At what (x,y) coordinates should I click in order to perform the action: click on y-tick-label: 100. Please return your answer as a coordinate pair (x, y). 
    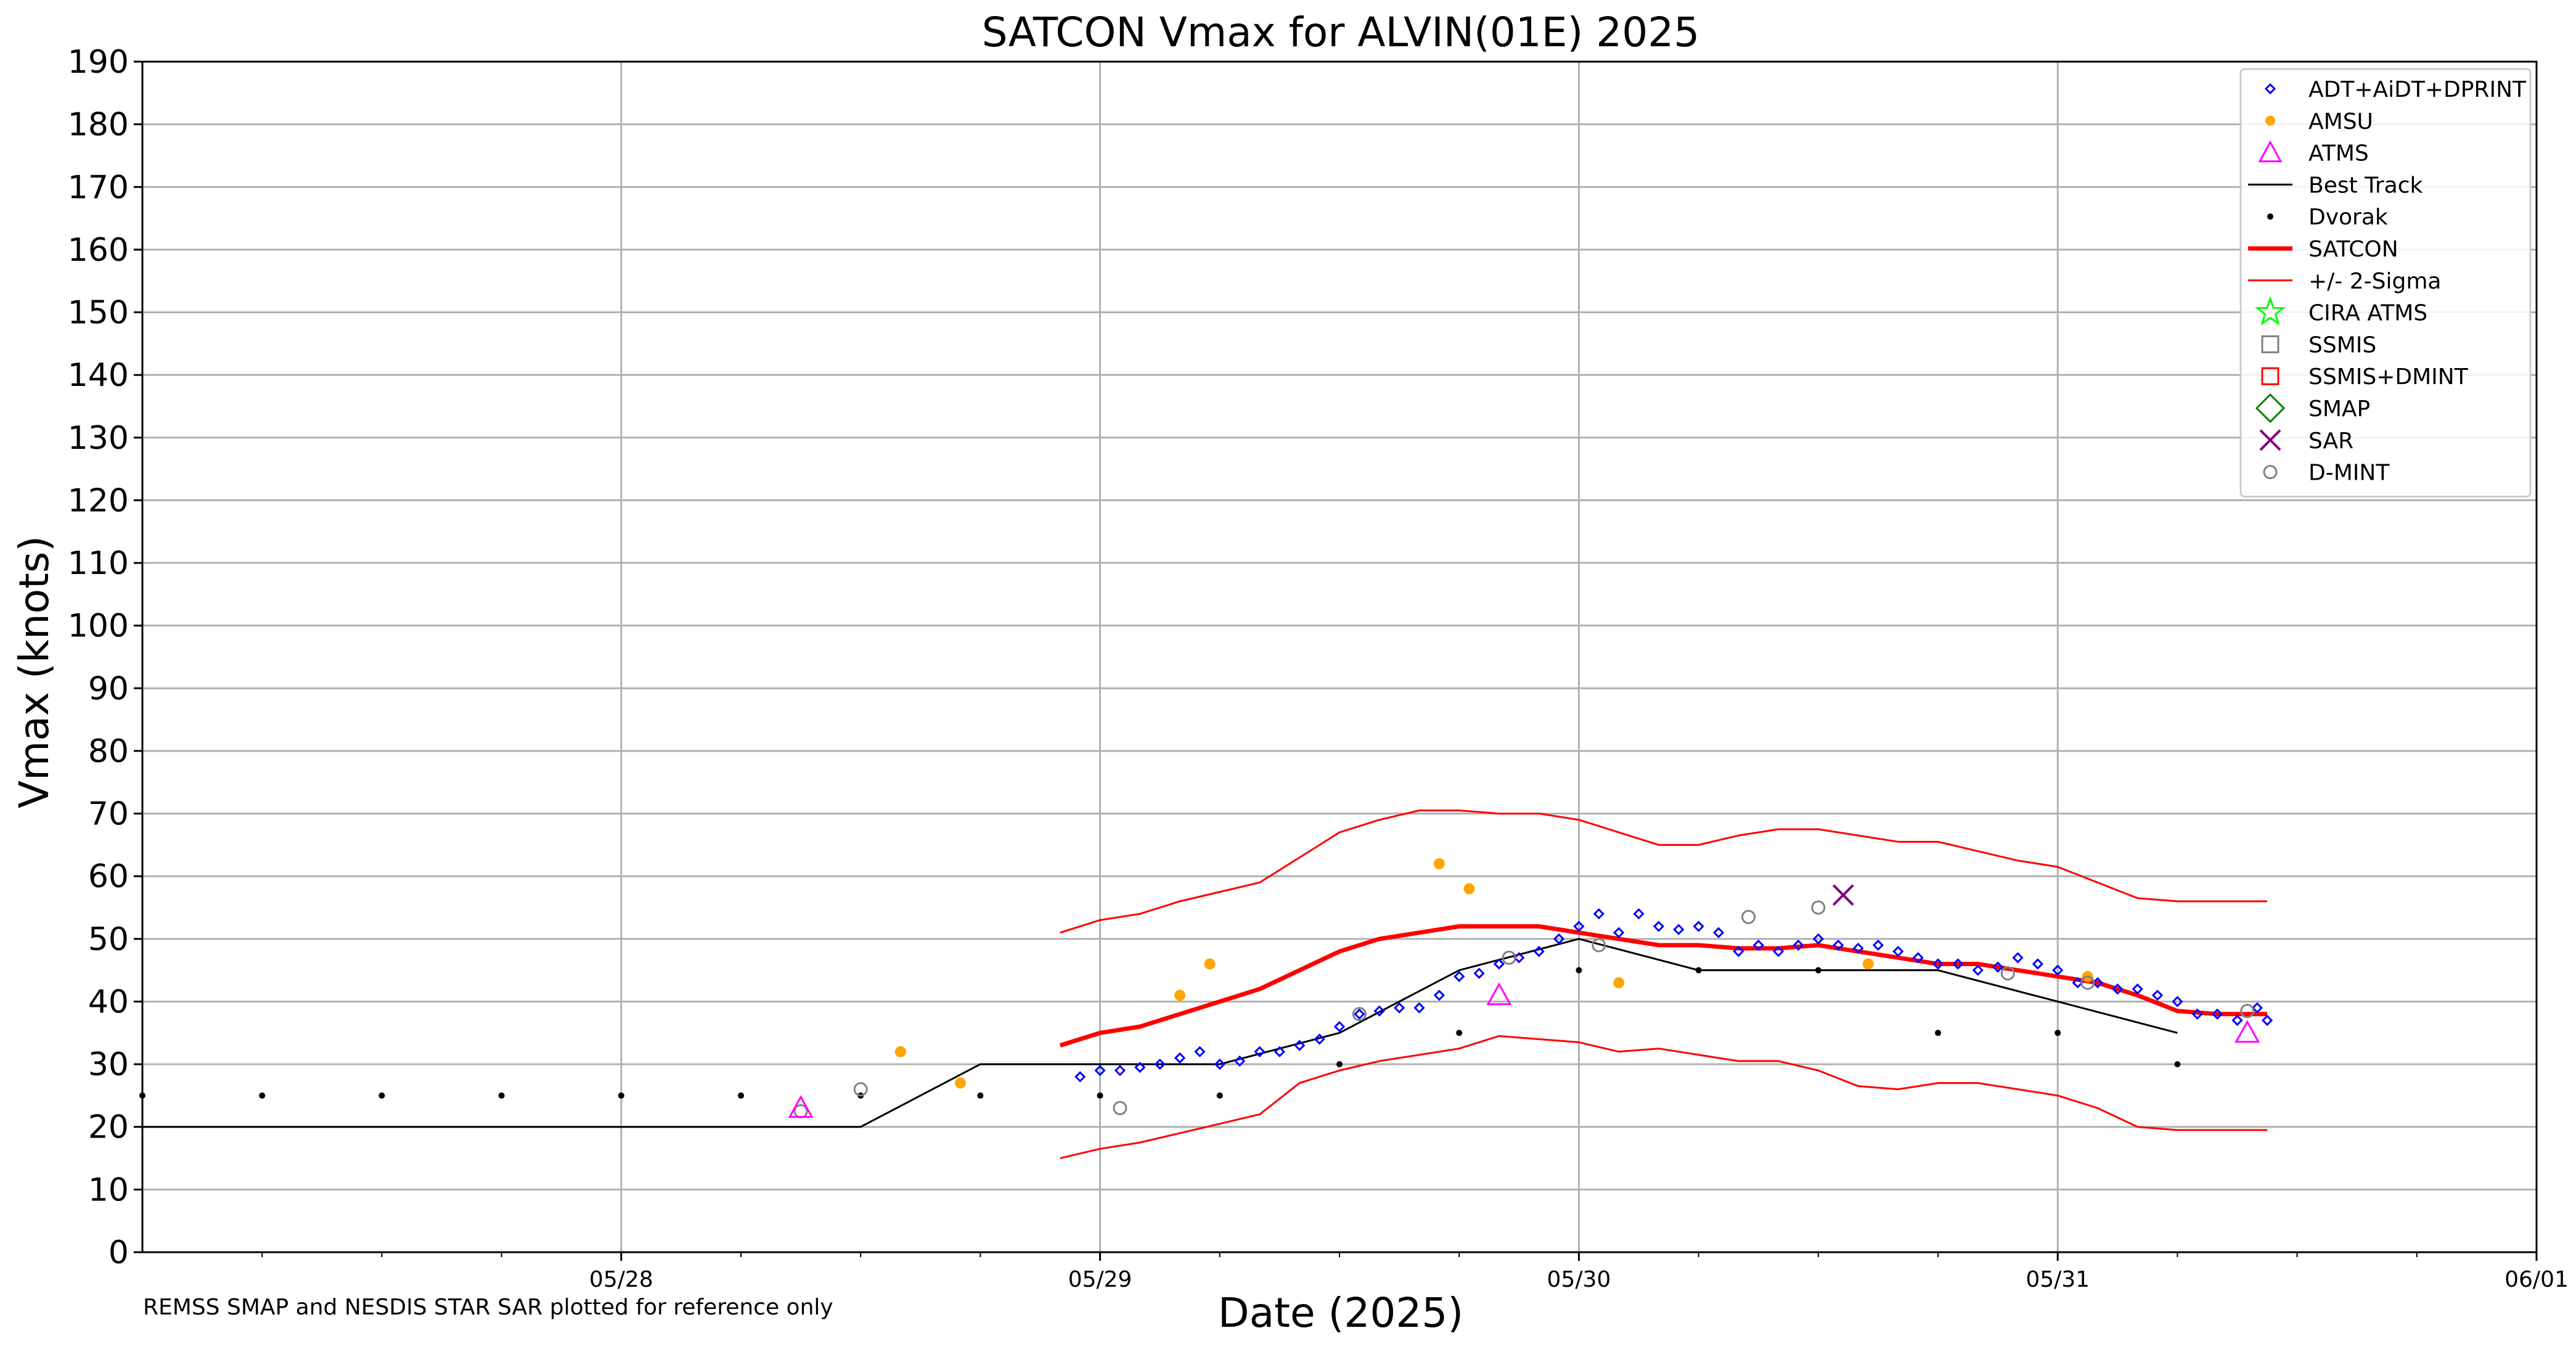
    Looking at the image, I should click on (98, 626).